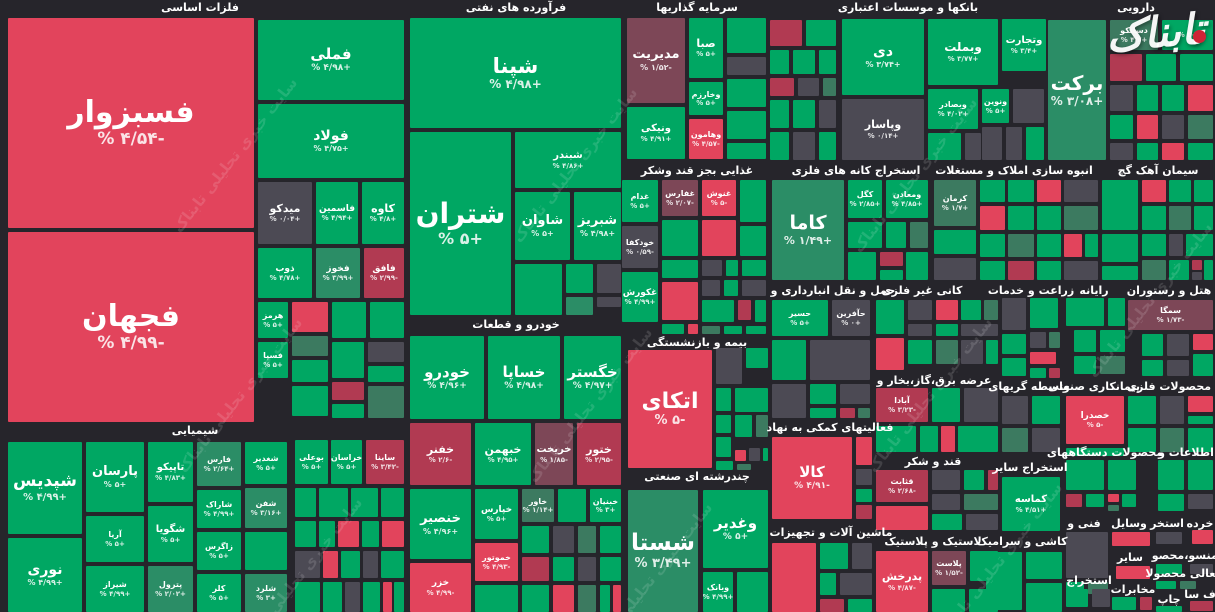  I want to click on tile-آبادا: آبادا -۳/۲۳ %, so click(902, 405).